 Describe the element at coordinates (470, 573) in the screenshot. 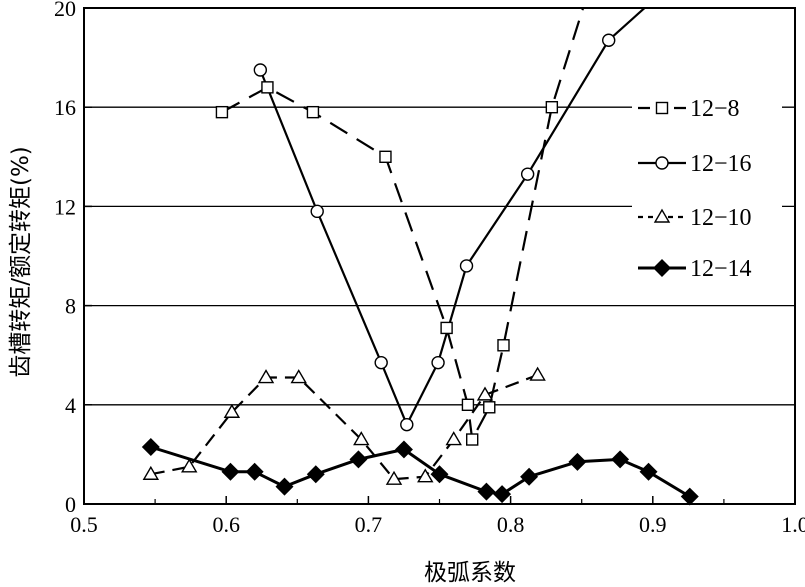

I see `x-axis-title: 极弧系数` at that location.